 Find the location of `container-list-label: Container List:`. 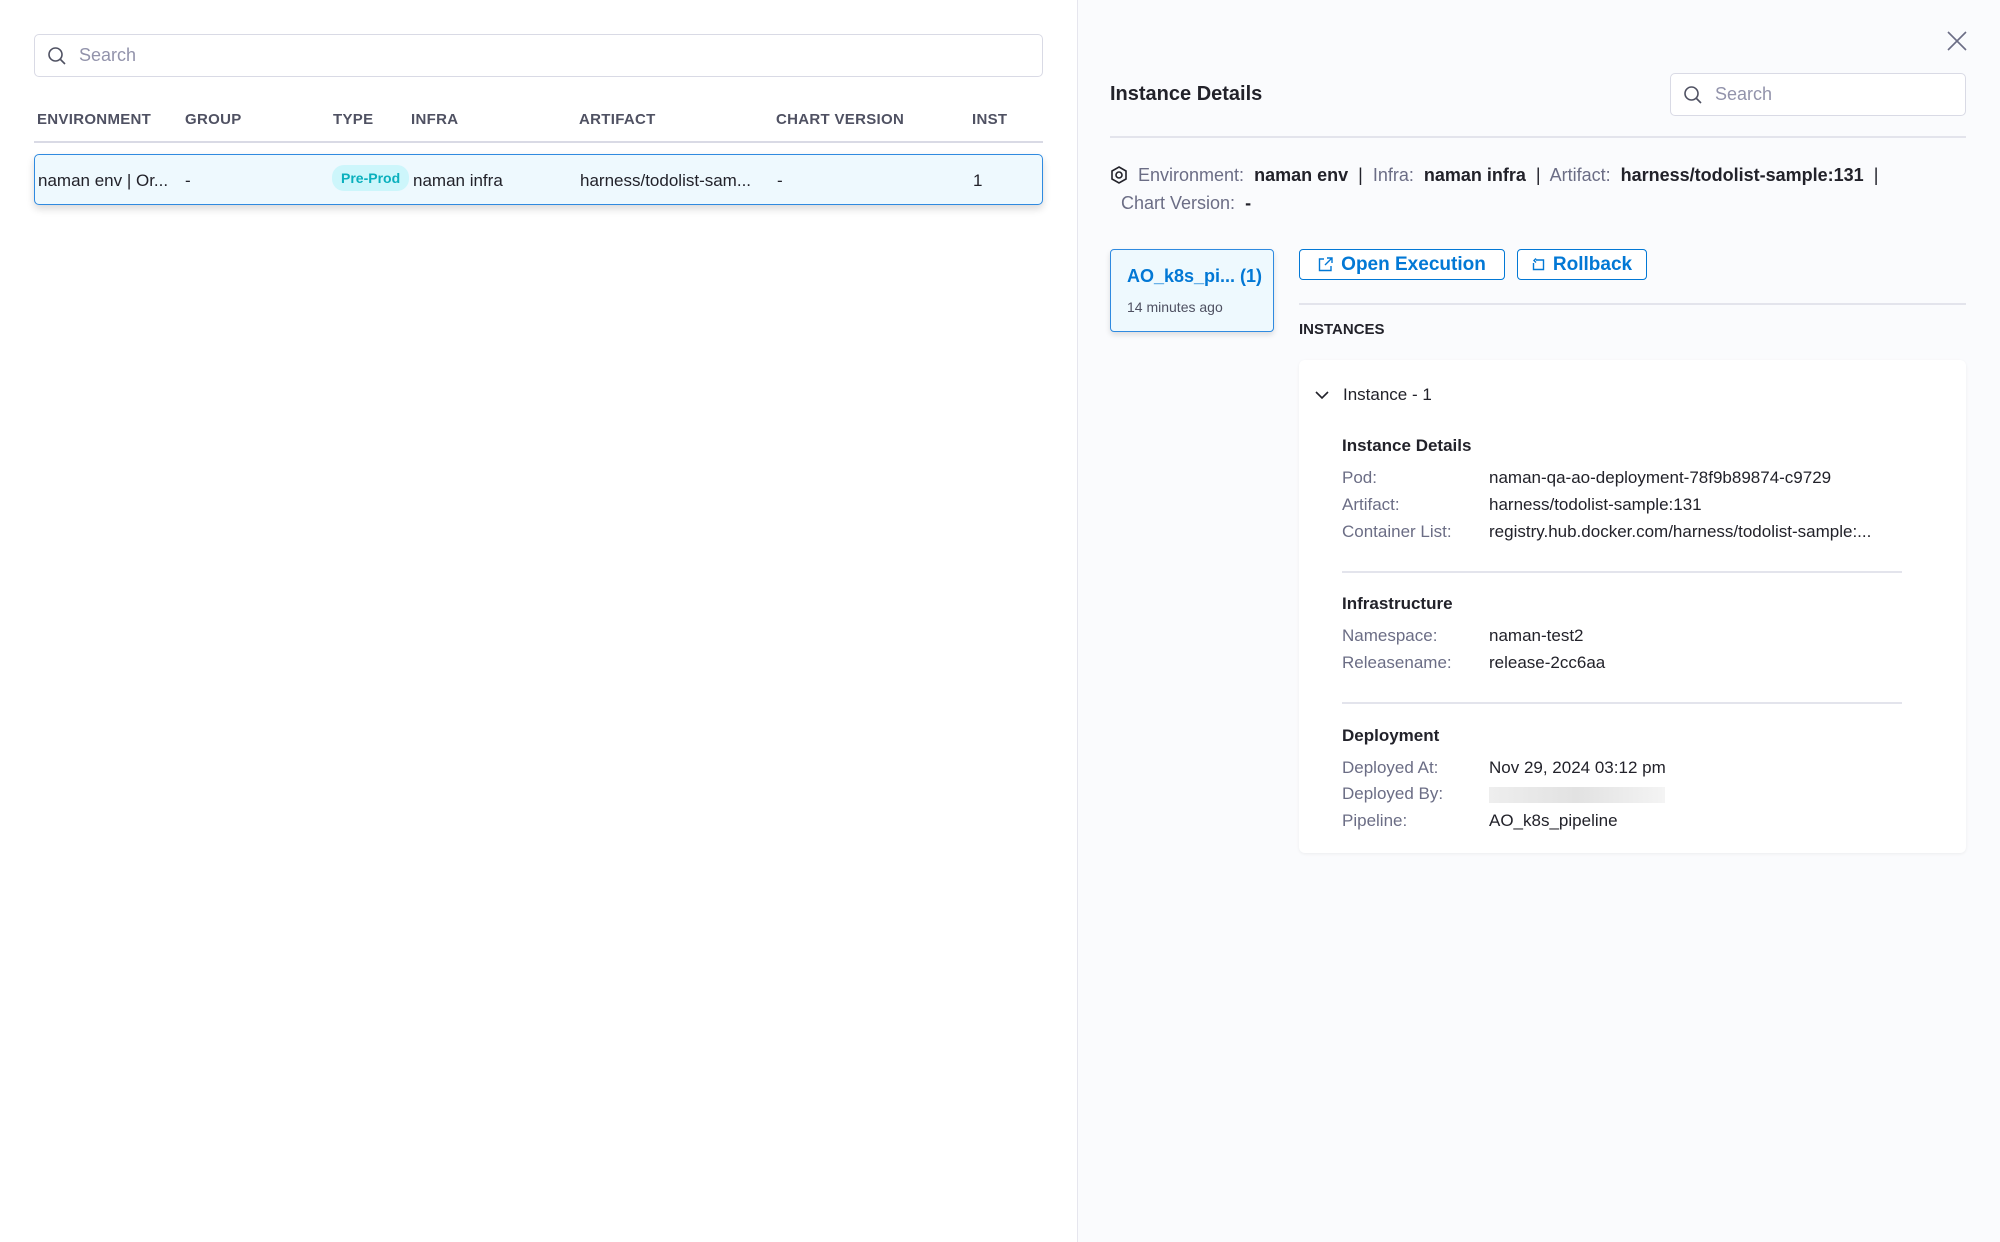

container-list-label: Container List: is located at coordinates (1397, 531).